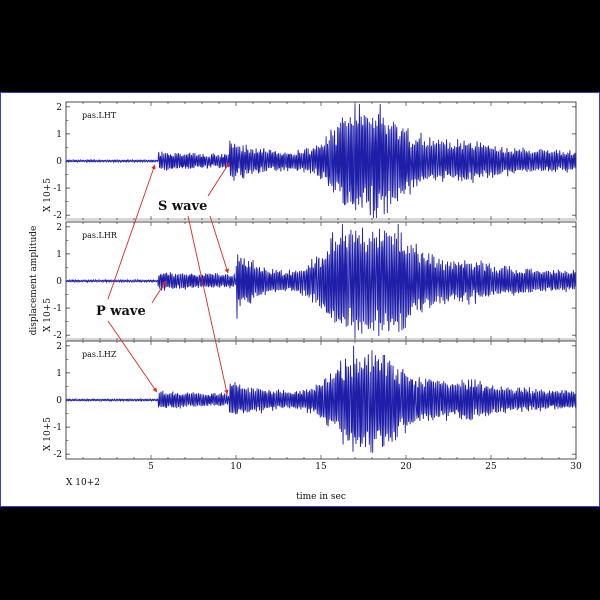 Image resolution: width=600 pixels, height=600 pixels. What do you see at coordinates (182, 206) in the screenshot?
I see `annotation-s-wave: S wave` at bounding box center [182, 206].